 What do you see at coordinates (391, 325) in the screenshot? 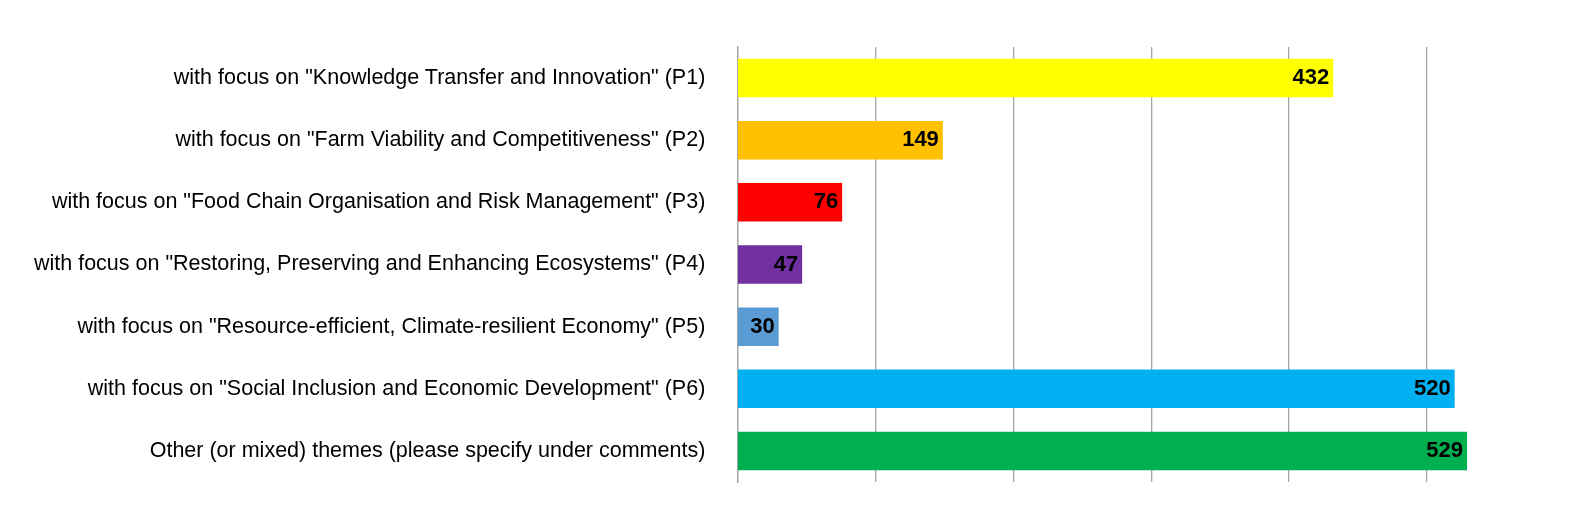
I see `y-tick-label: with focus on "Resource-efficient, Climate-resilient Economy" (P5)` at bounding box center [391, 325].